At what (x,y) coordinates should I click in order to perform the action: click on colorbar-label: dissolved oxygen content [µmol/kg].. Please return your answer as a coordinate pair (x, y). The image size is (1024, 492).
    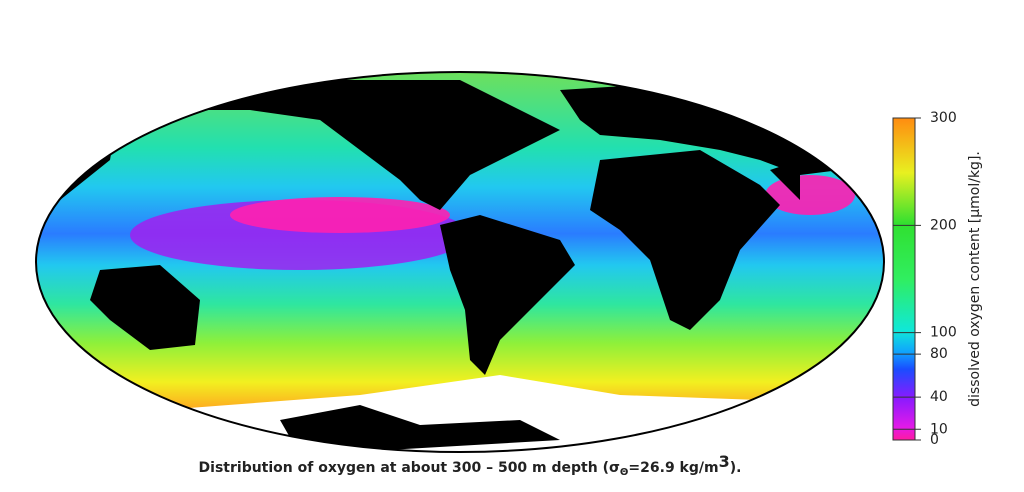
    Looking at the image, I should click on (975, 279).